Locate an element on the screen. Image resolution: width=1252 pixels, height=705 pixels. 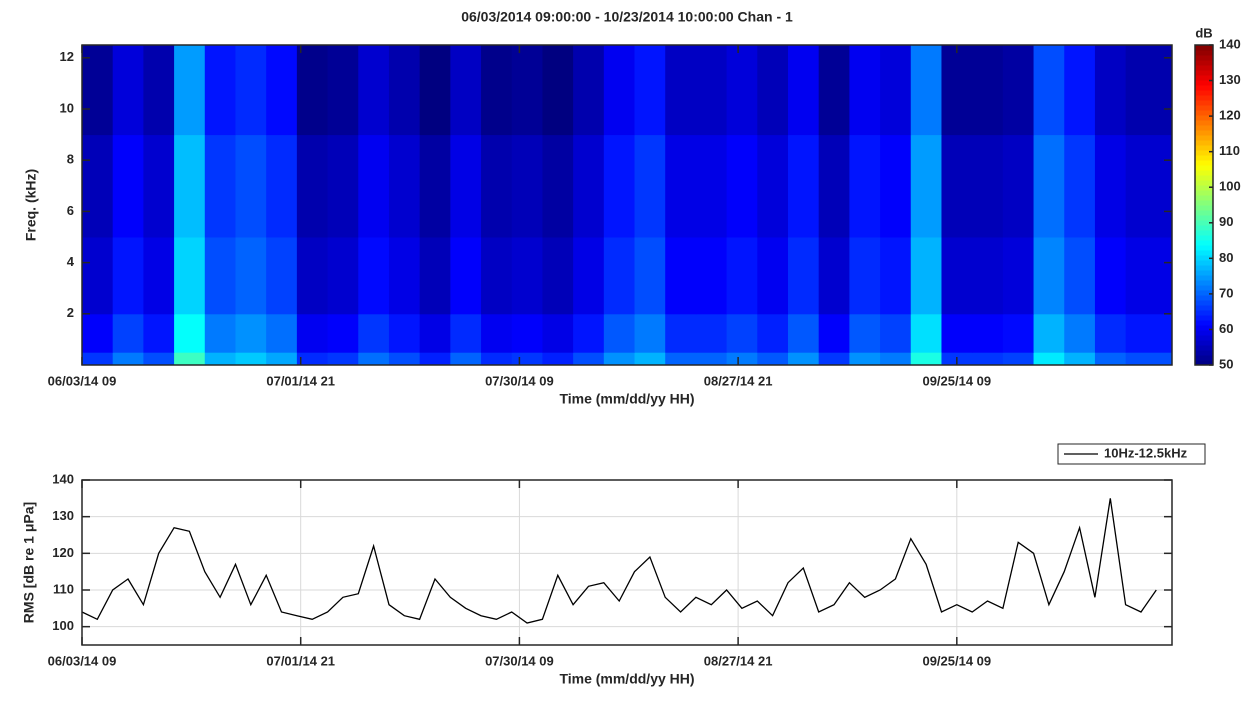
colorbar-tick-label: 80 is located at coordinates (1226, 257).